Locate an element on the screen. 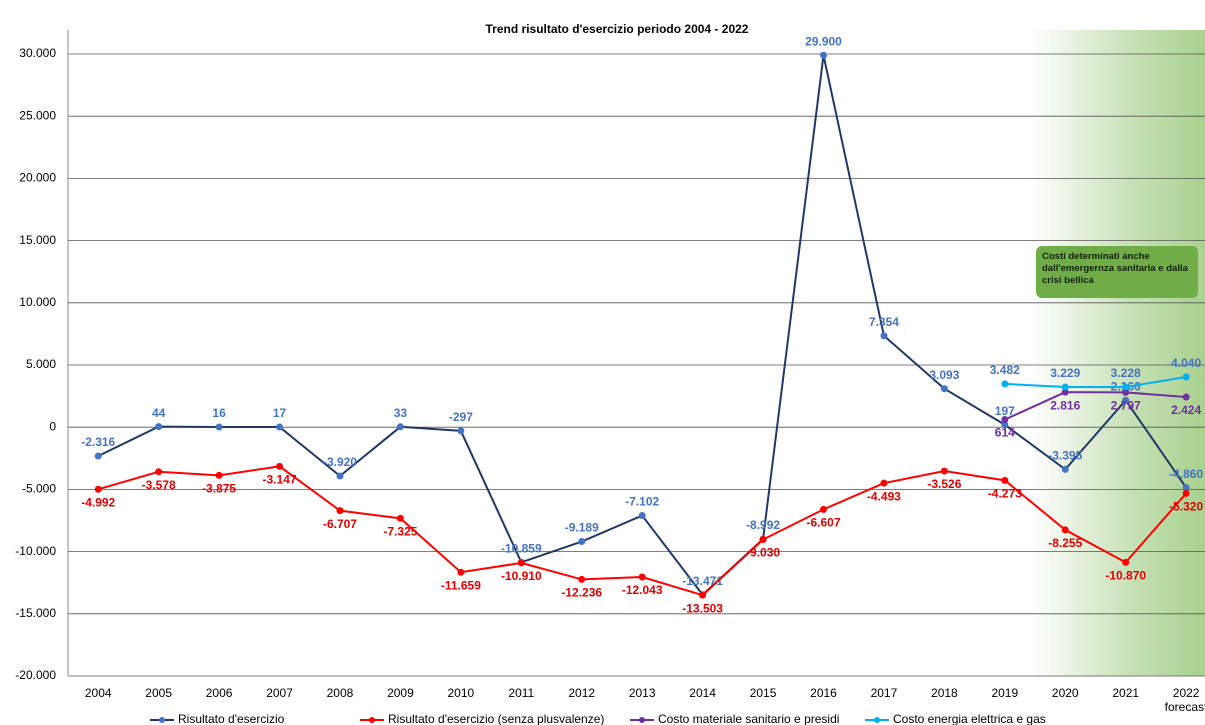 The height and width of the screenshot is (725, 1205). data-label: 3.228 is located at coordinates (1126, 373).